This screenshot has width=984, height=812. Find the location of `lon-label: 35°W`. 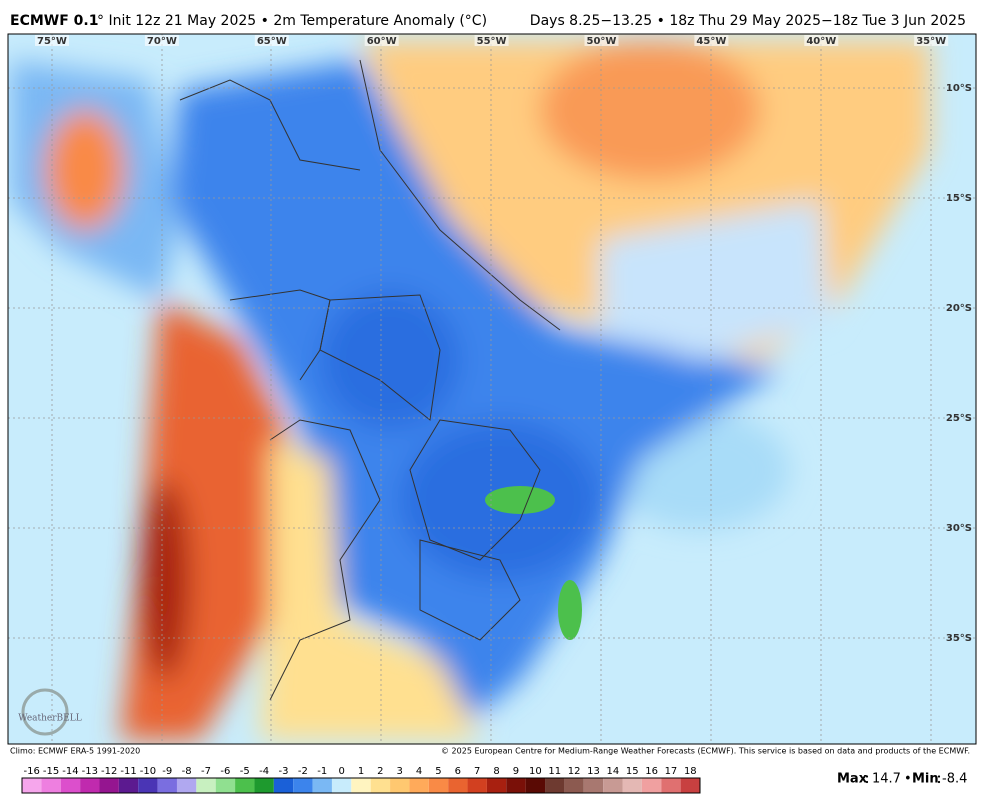

lon-label: 35°W is located at coordinates (931, 41).